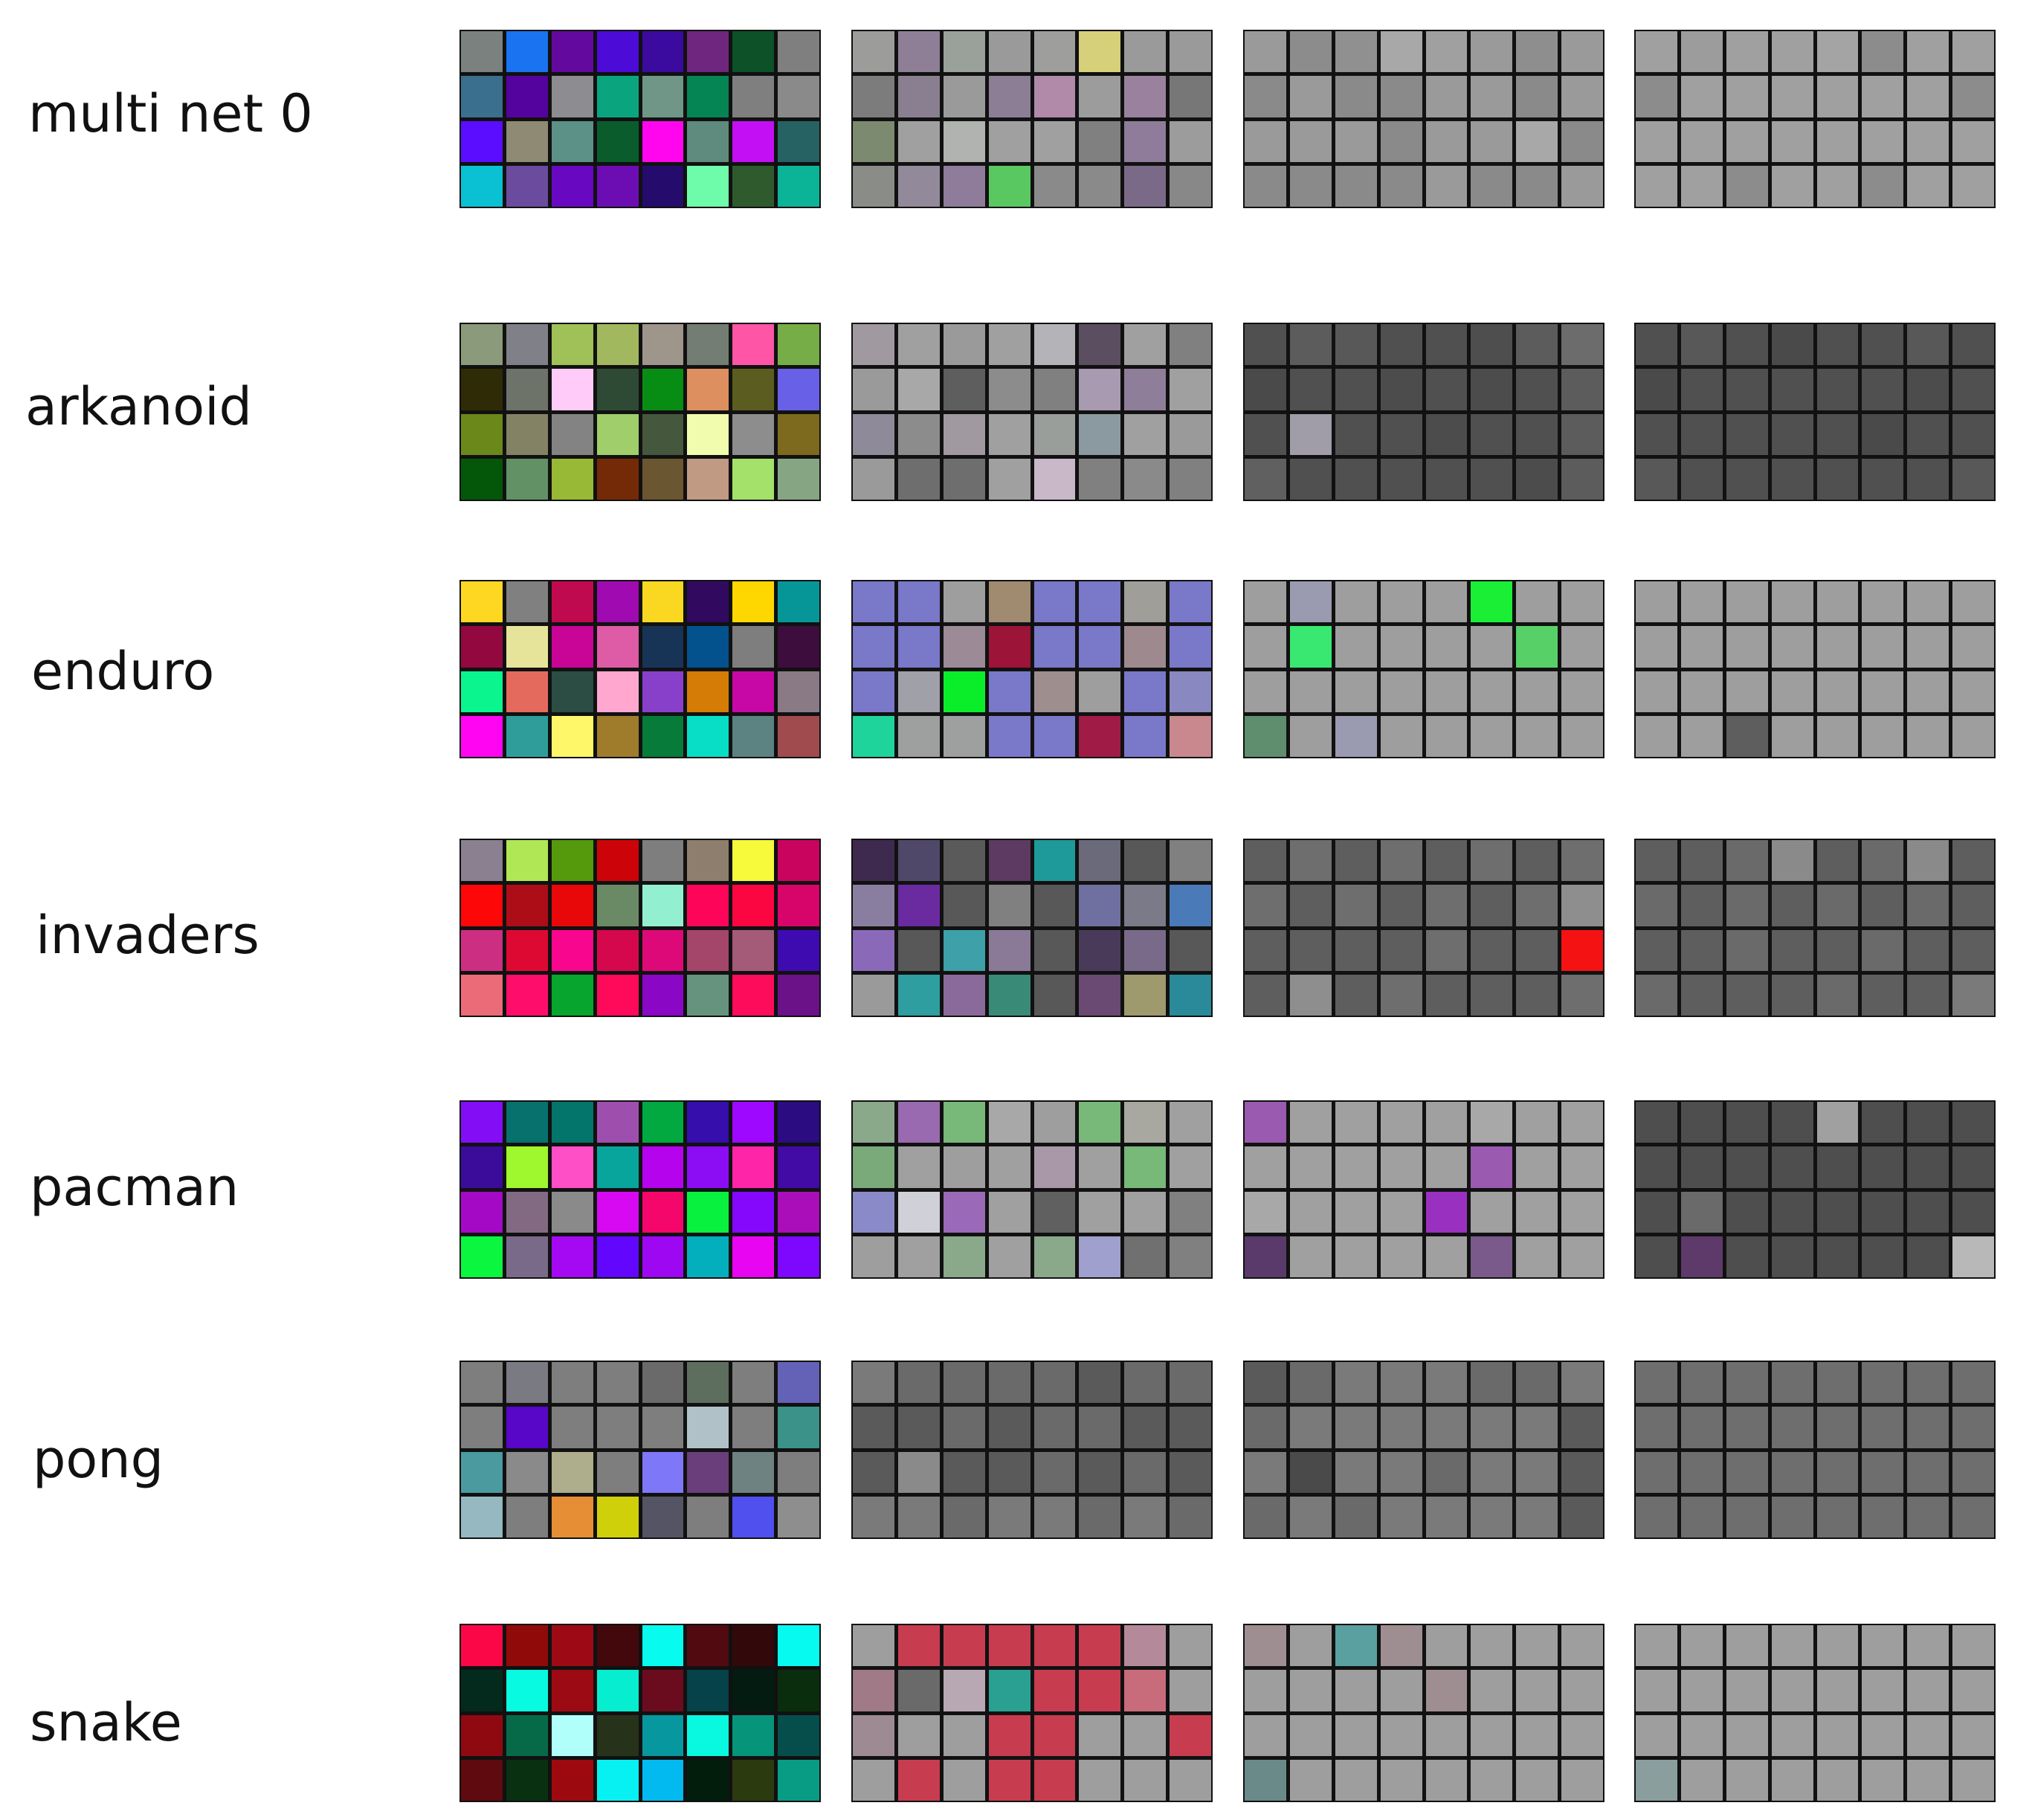 This screenshot has height=1820, width=2032. Describe the element at coordinates (1815, 928) in the screenshot. I see `filter-grid-invaders-conv4` at that location.